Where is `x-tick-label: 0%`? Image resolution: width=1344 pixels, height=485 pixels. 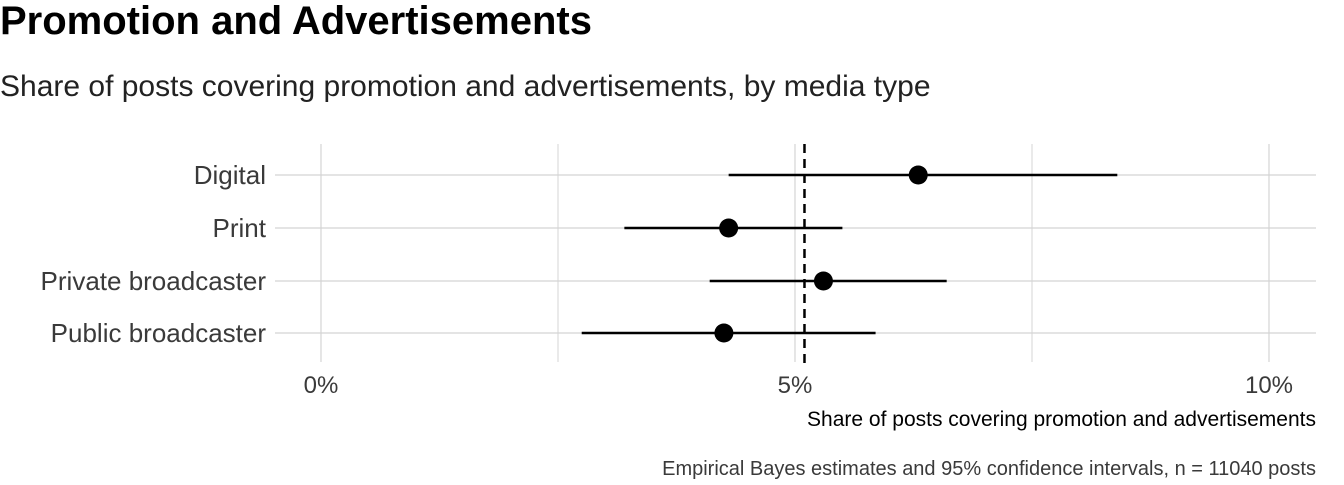 x-tick-label: 0% is located at coordinates (321, 385).